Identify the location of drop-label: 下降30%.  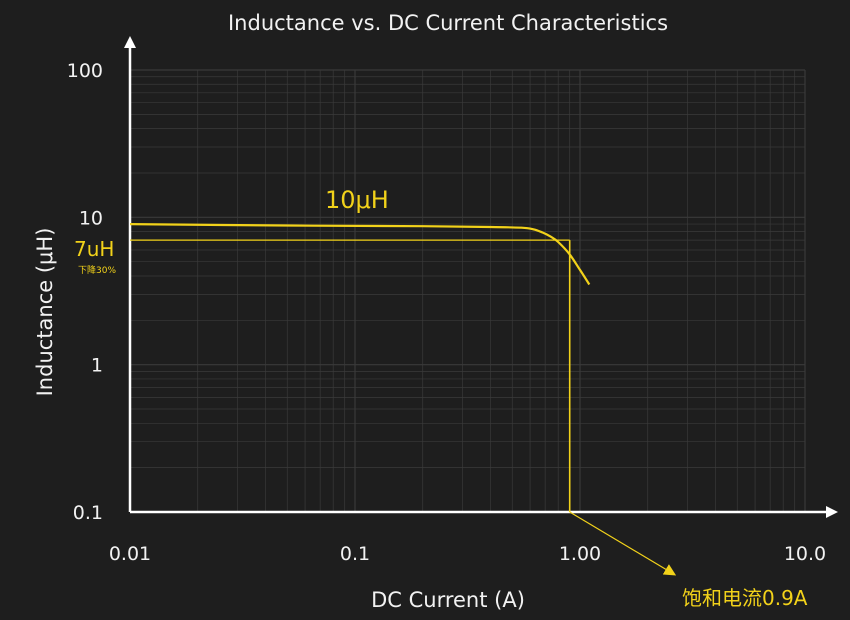
(97, 270).